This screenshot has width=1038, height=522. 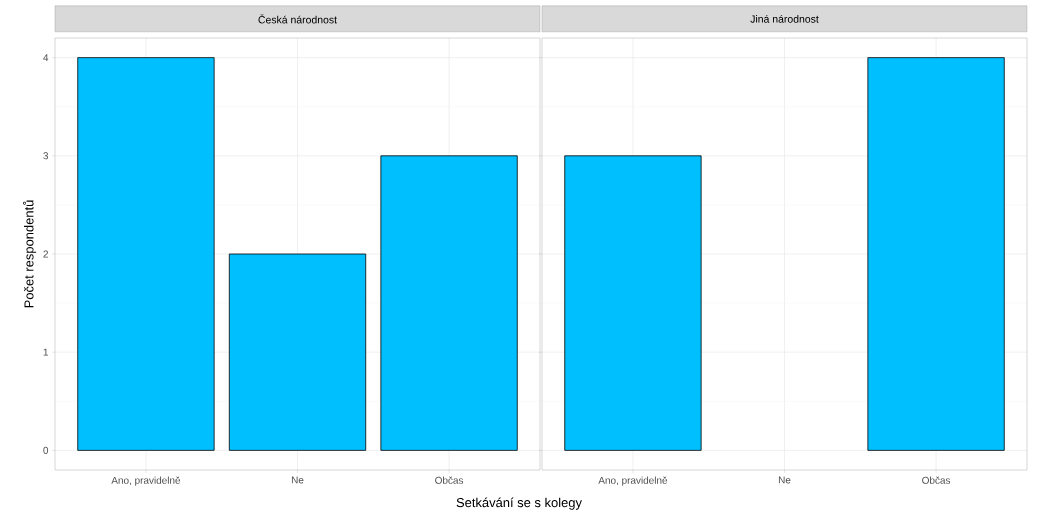 What do you see at coordinates (45, 352) in the screenshot?
I see `y-tick-label: 1` at bounding box center [45, 352].